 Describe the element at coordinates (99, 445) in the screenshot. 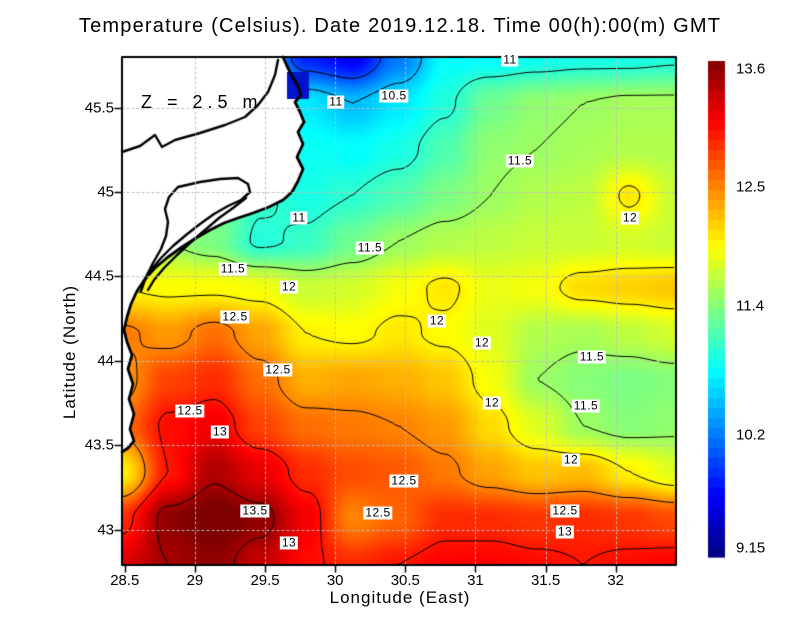

I see `y-tick-label: 43.5` at that location.